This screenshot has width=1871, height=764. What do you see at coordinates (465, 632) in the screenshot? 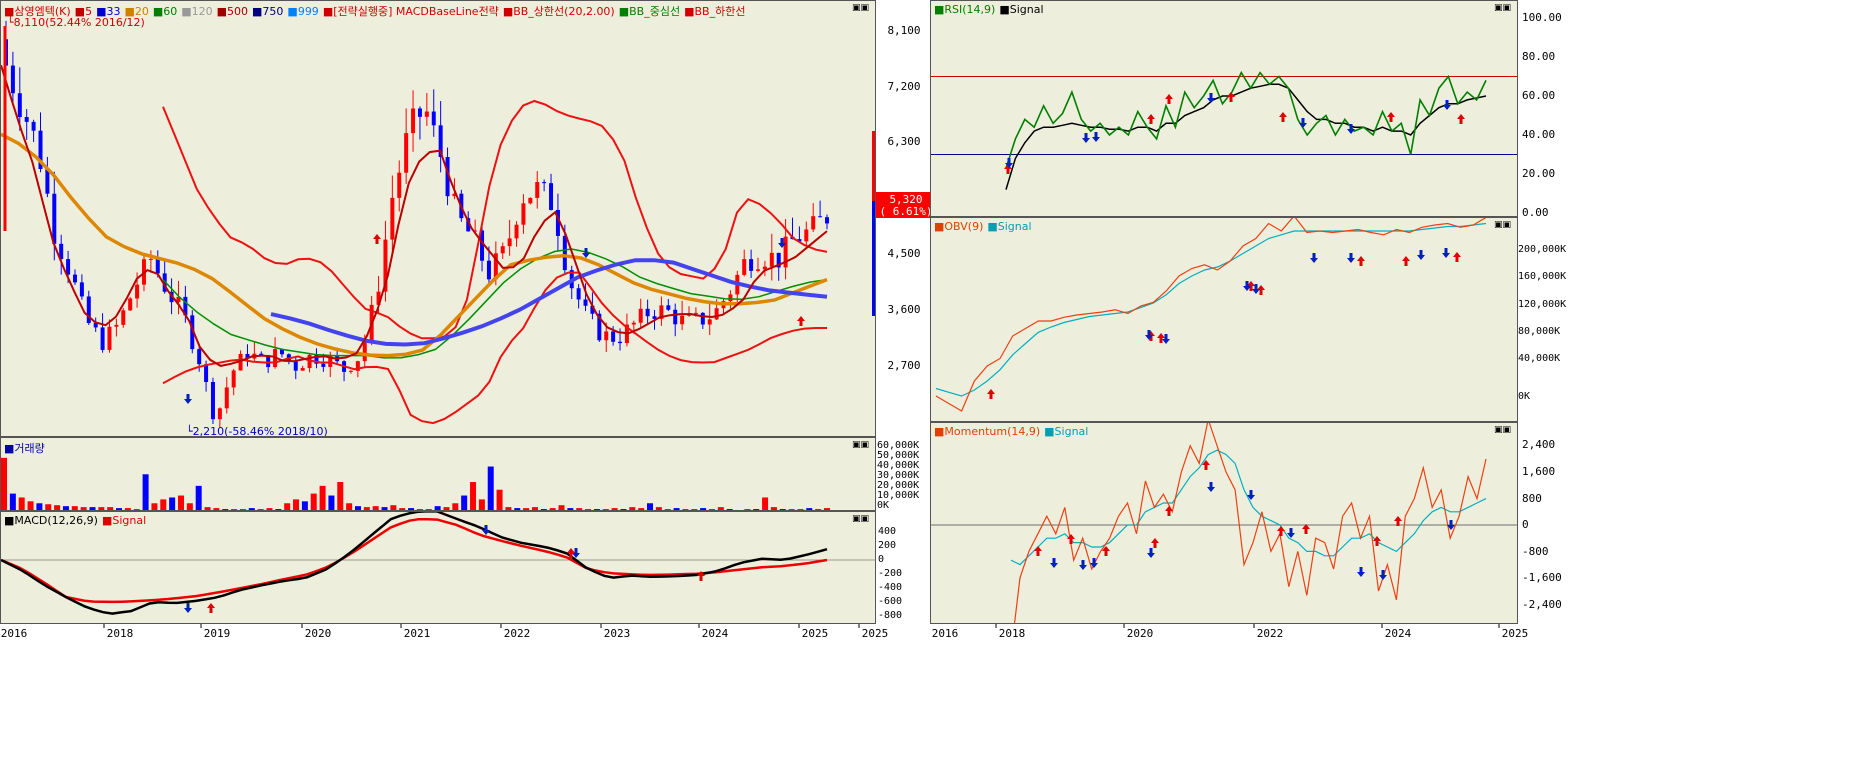
I see `left-x-axis: 2016 2018 2019 2020 2021 2022 2023 2024 2025 2025` at bounding box center [465, 632].